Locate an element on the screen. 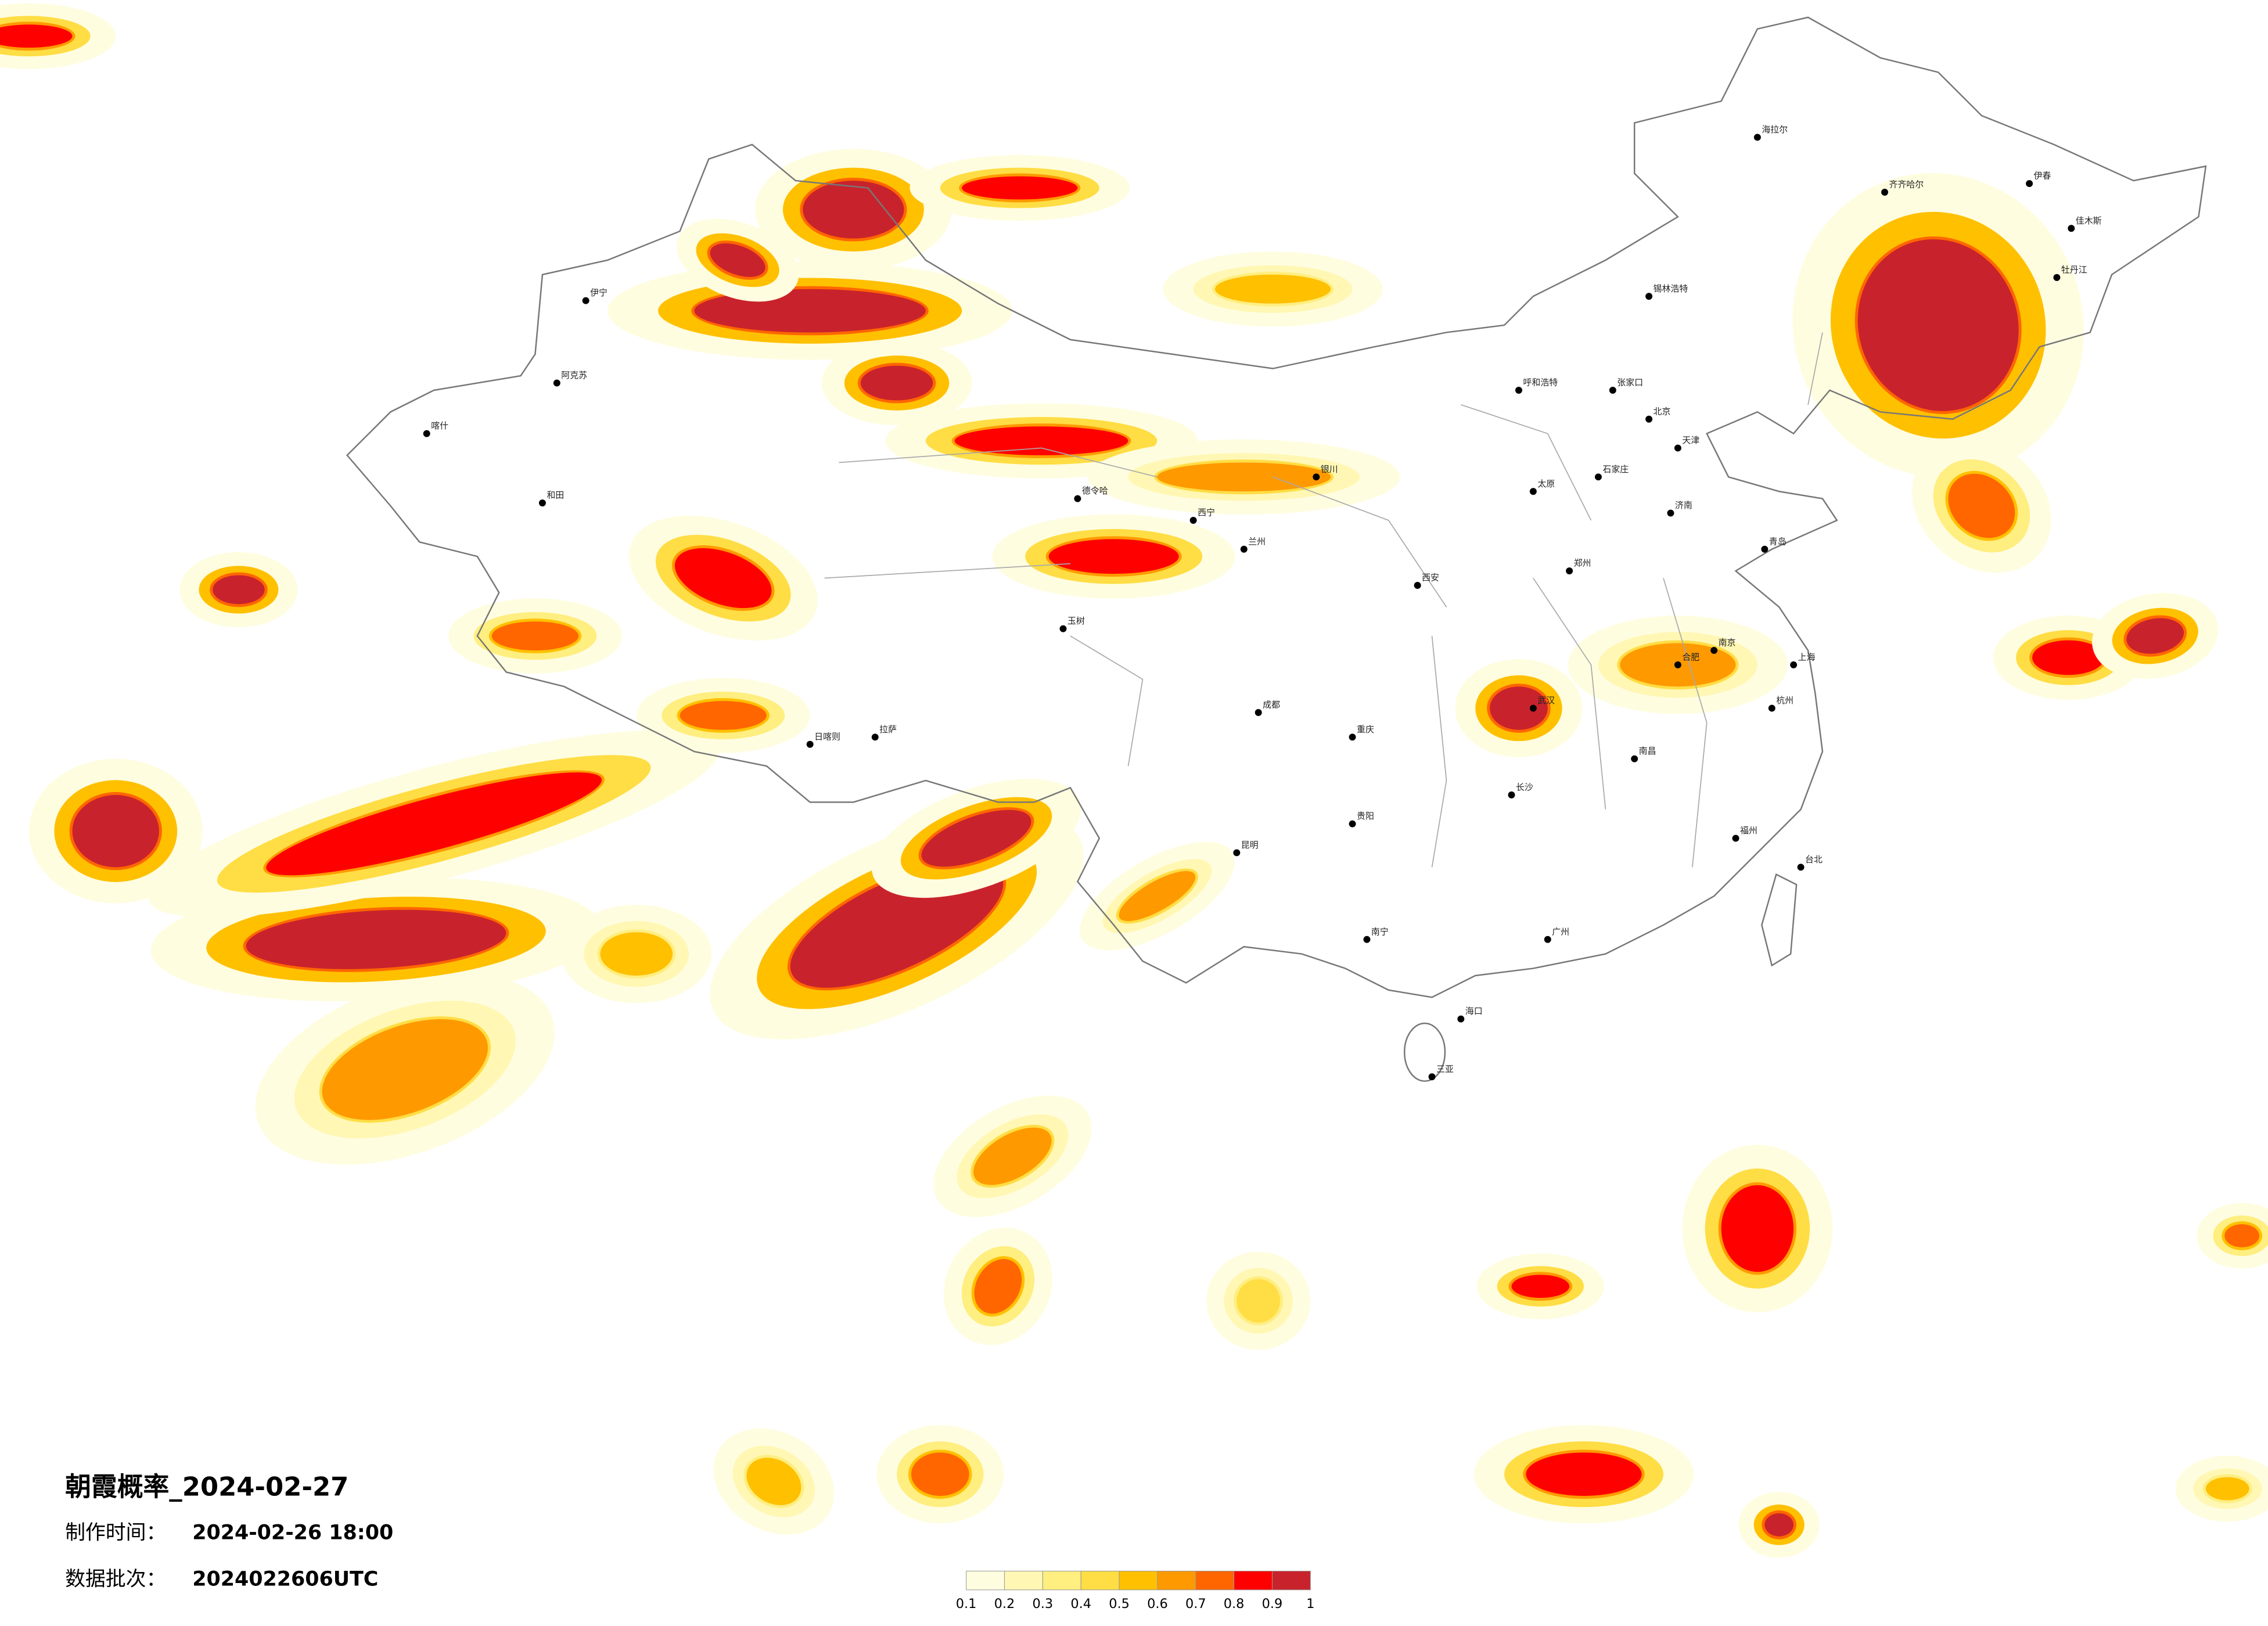  city-label: 石家庄 is located at coordinates (1615, 469).